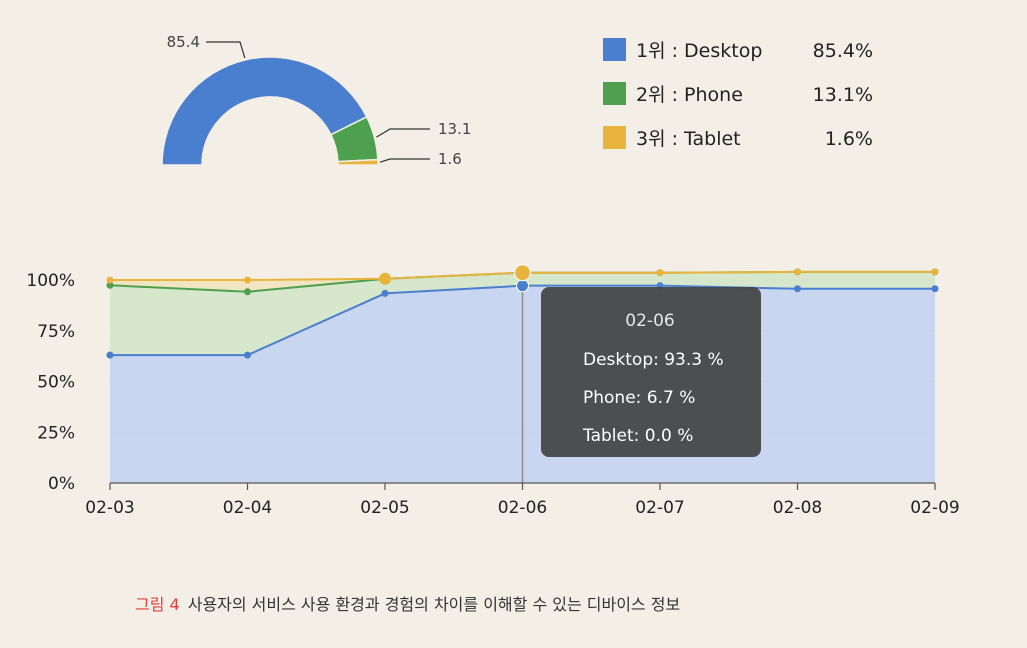 The width and height of the screenshot is (1027, 648). What do you see at coordinates (56, 383) in the screenshot?
I see `y-tick-label: 50%` at bounding box center [56, 383].